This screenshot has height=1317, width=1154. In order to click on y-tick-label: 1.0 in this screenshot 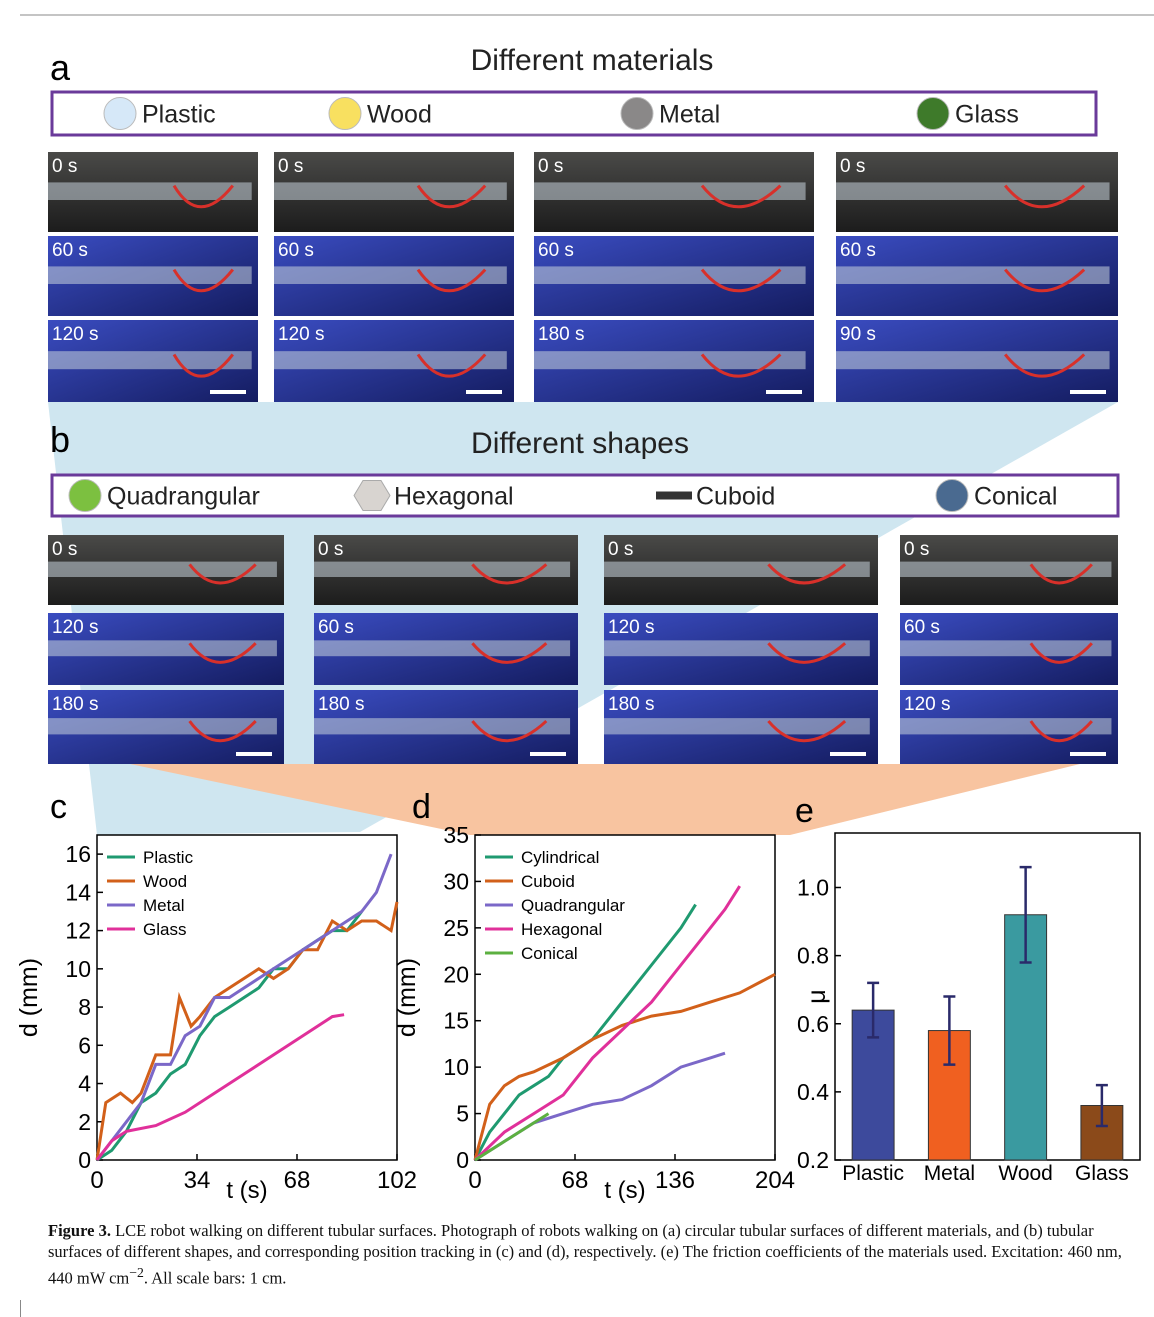, I will do `click(813, 888)`.